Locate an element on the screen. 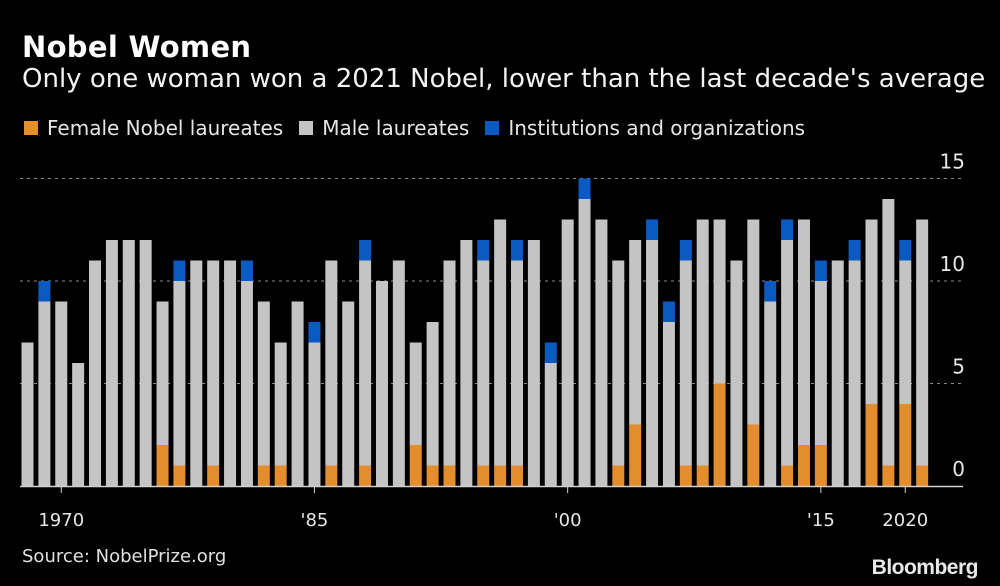  legend-item-male: Male laureates is located at coordinates (384, 128).